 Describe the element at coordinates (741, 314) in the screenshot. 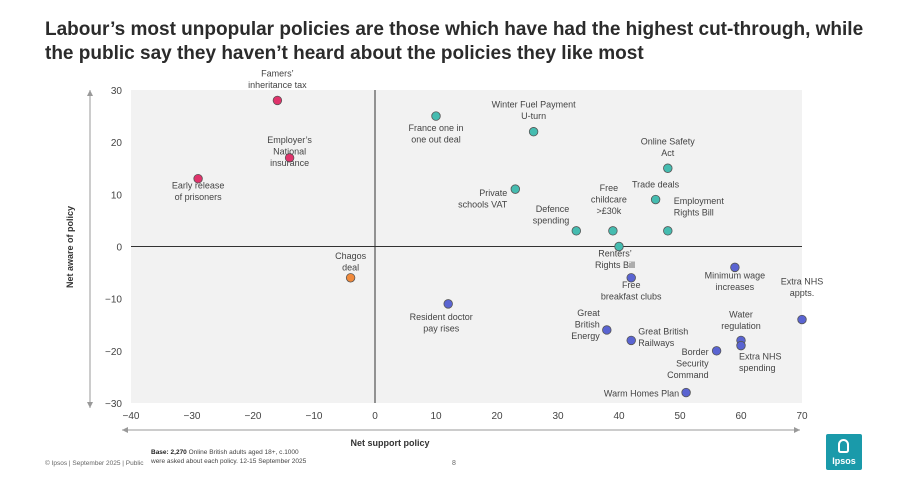

I see `point-label-line: Water` at that location.